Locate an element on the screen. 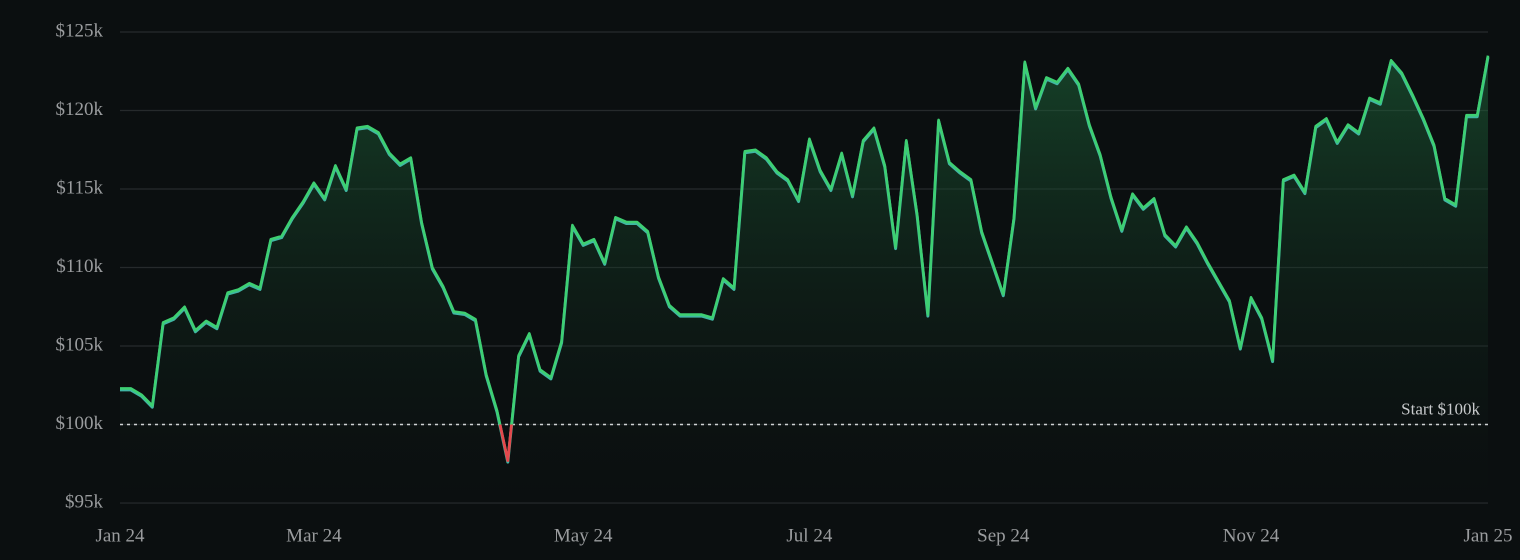 The width and height of the screenshot is (1520, 560). y-tick-label: $115k is located at coordinates (79, 187).